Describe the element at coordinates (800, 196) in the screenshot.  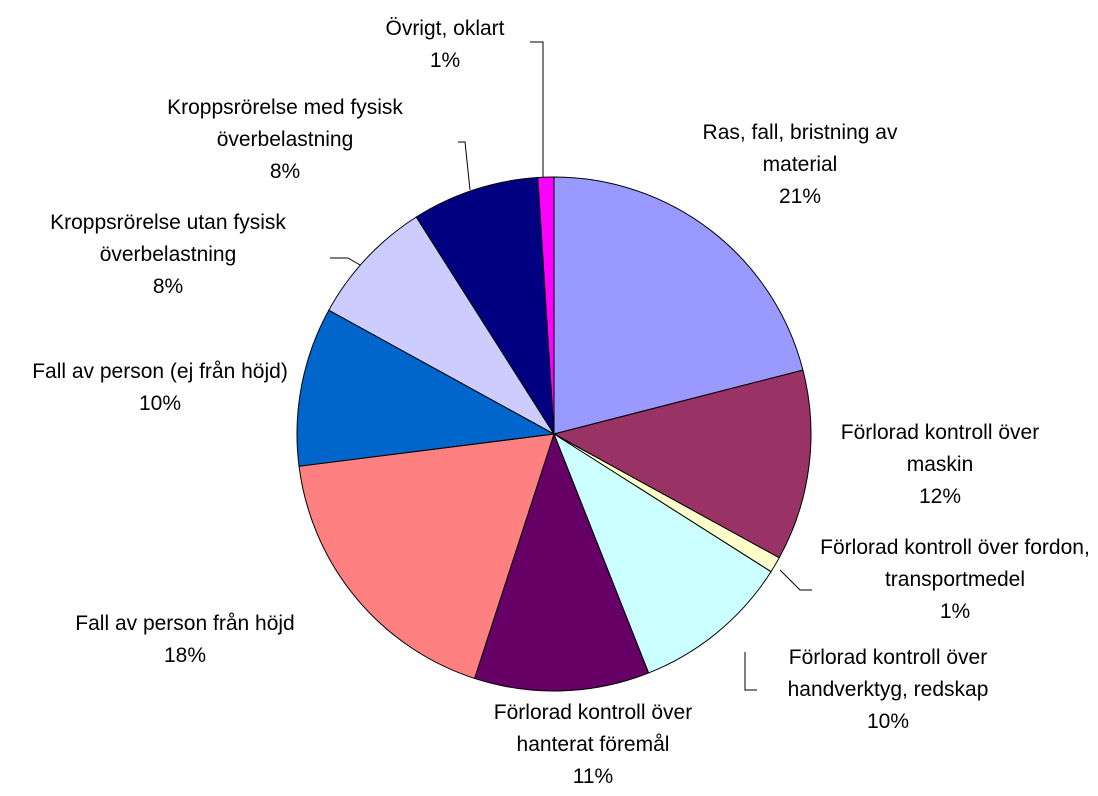
I see `value-label: 21%` at that location.